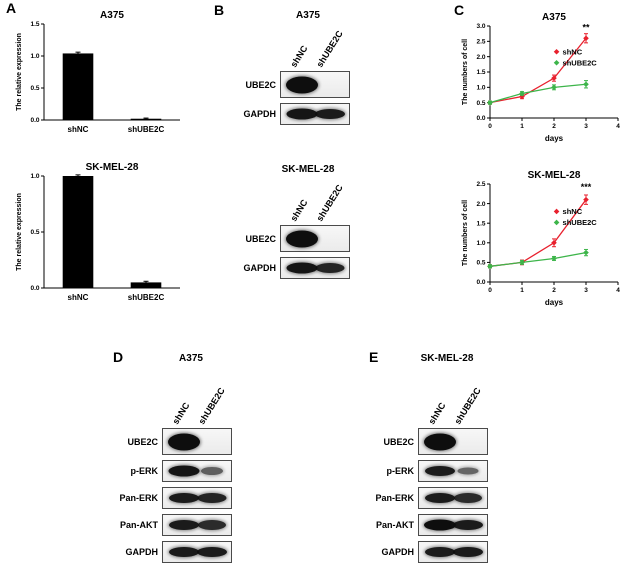 The width and height of the screenshot is (626, 582). I want to click on panel-label-B: B, so click(219, 10).